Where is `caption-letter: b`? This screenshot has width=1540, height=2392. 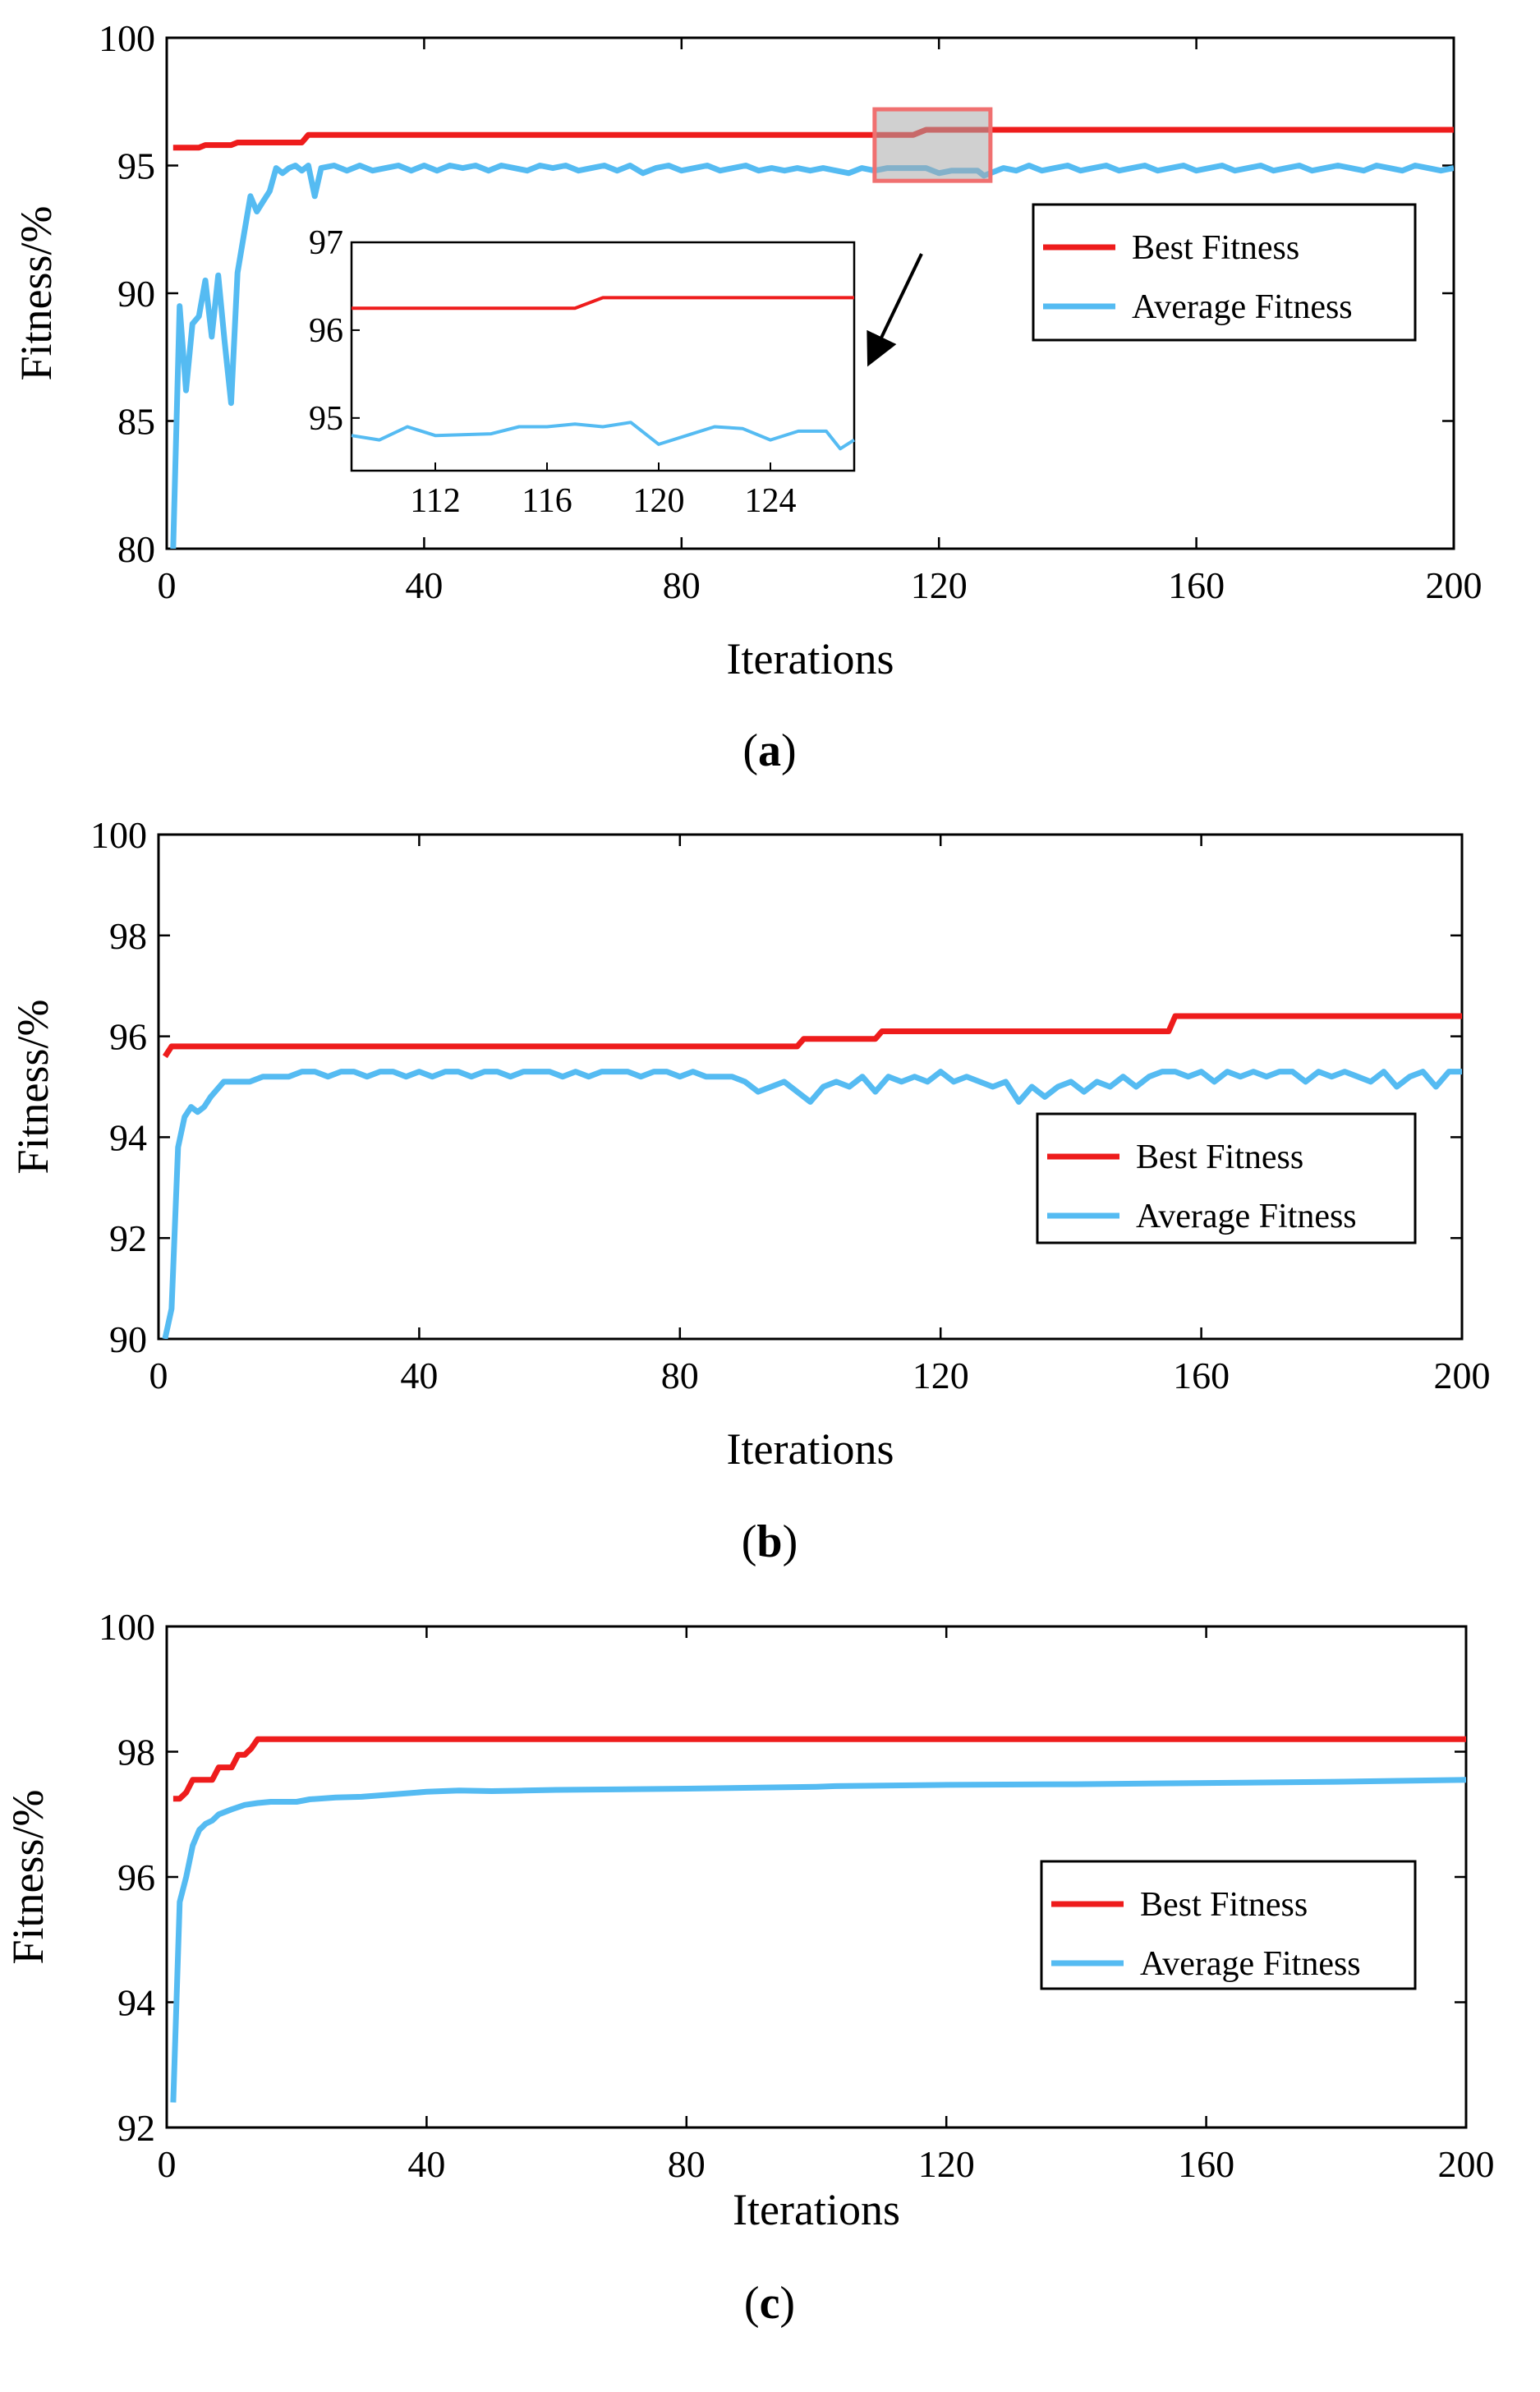
caption-letter: b is located at coordinates (769, 1541).